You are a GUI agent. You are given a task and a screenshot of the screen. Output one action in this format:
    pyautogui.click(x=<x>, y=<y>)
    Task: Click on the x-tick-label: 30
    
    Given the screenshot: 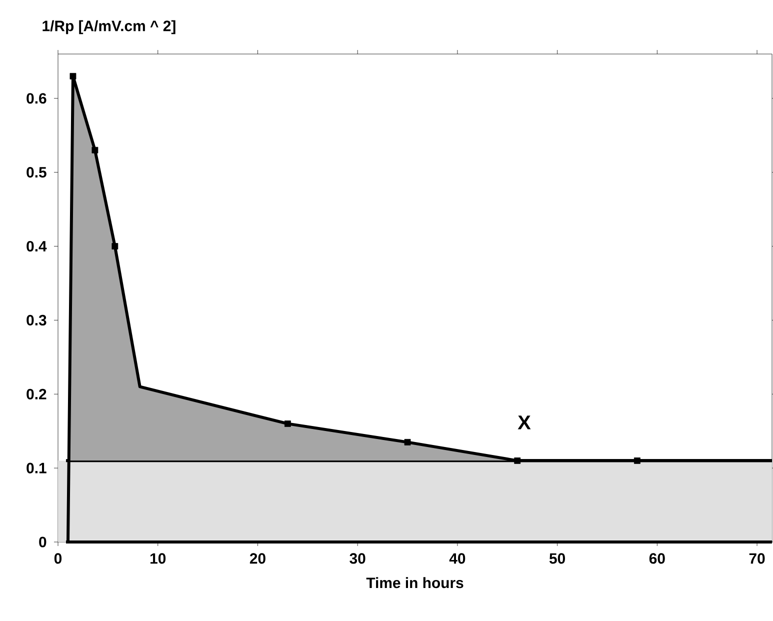 What is the action you would take?
    pyautogui.click(x=358, y=558)
    